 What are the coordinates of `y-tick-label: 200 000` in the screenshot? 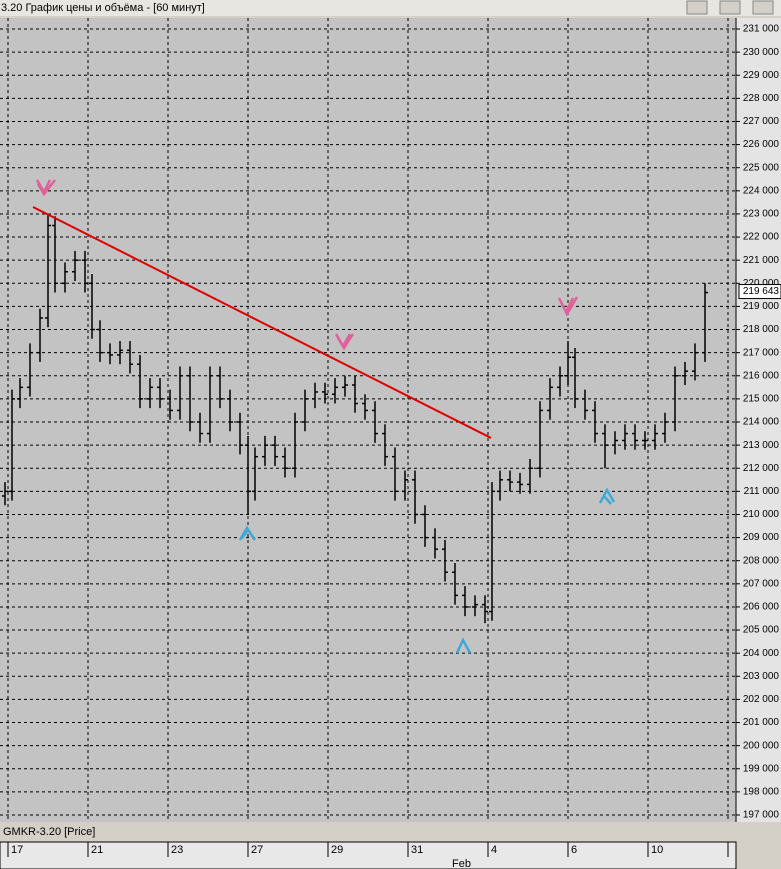 It's located at (761, 745).